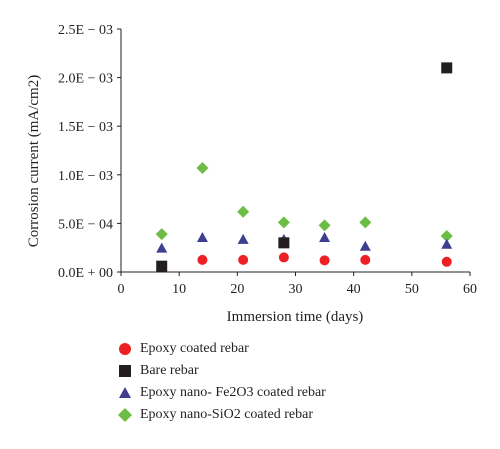  Describe the element at coordinates (237, 289) in the screenshot. I see `x-tick-label: 20` at that location.